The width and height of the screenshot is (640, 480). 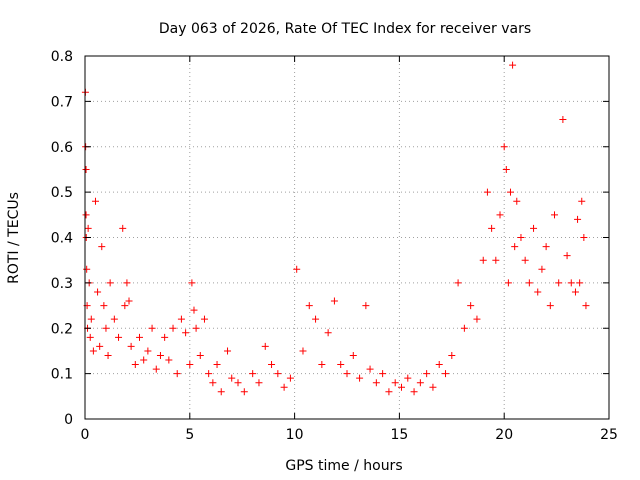 I want to click on y-tick-label: 0.1, so click(x=62, y=375).